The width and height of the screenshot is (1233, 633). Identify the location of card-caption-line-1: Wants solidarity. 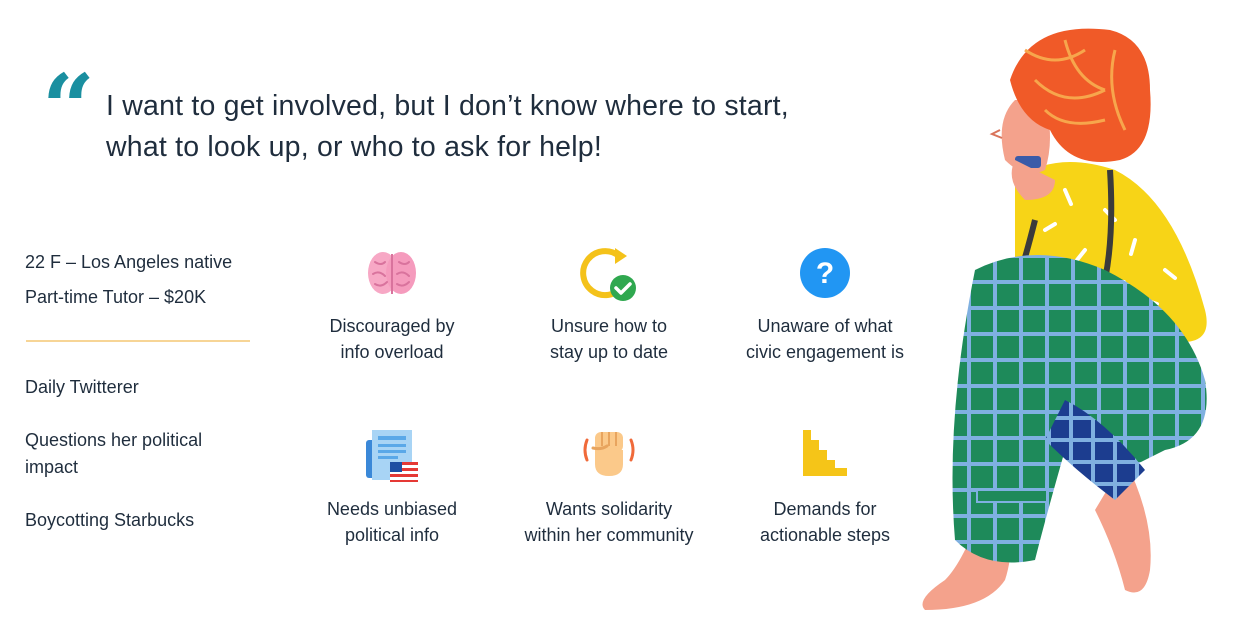
(609, 509).